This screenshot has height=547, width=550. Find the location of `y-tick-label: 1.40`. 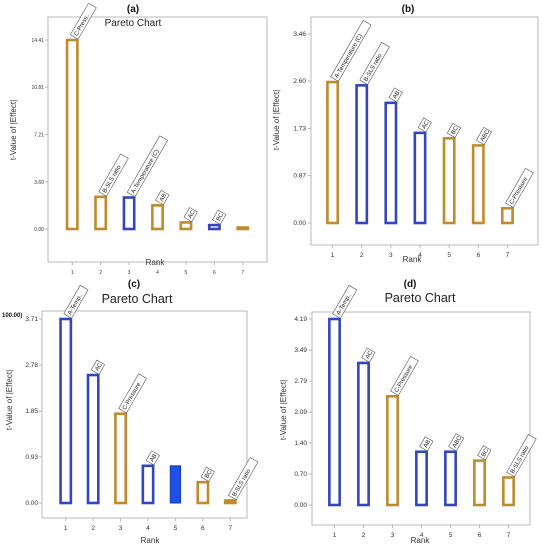

y-tick-label: 1.40 is located at coordinates (300, 443).